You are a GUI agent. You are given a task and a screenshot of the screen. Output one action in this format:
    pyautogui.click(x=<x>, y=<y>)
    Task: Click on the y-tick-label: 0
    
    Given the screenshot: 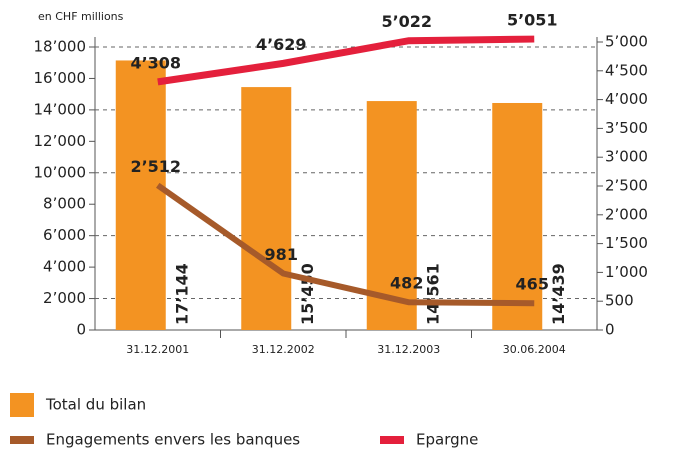 What is the action you would take?
    pyautogui.click(x=81, y=330)
    